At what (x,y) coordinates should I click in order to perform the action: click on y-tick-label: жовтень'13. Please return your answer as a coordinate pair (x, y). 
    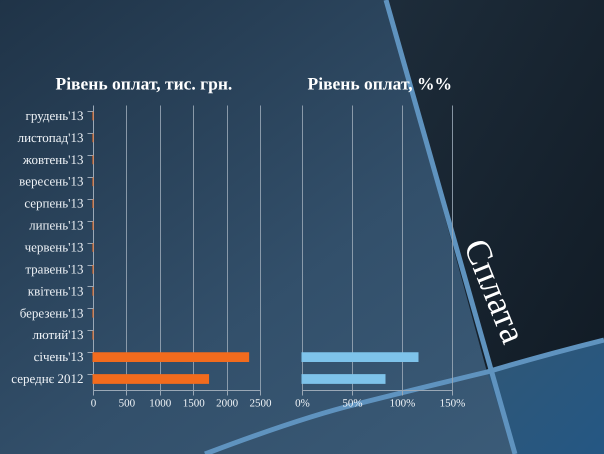
    Looking at the image, I should click on (53, 159).